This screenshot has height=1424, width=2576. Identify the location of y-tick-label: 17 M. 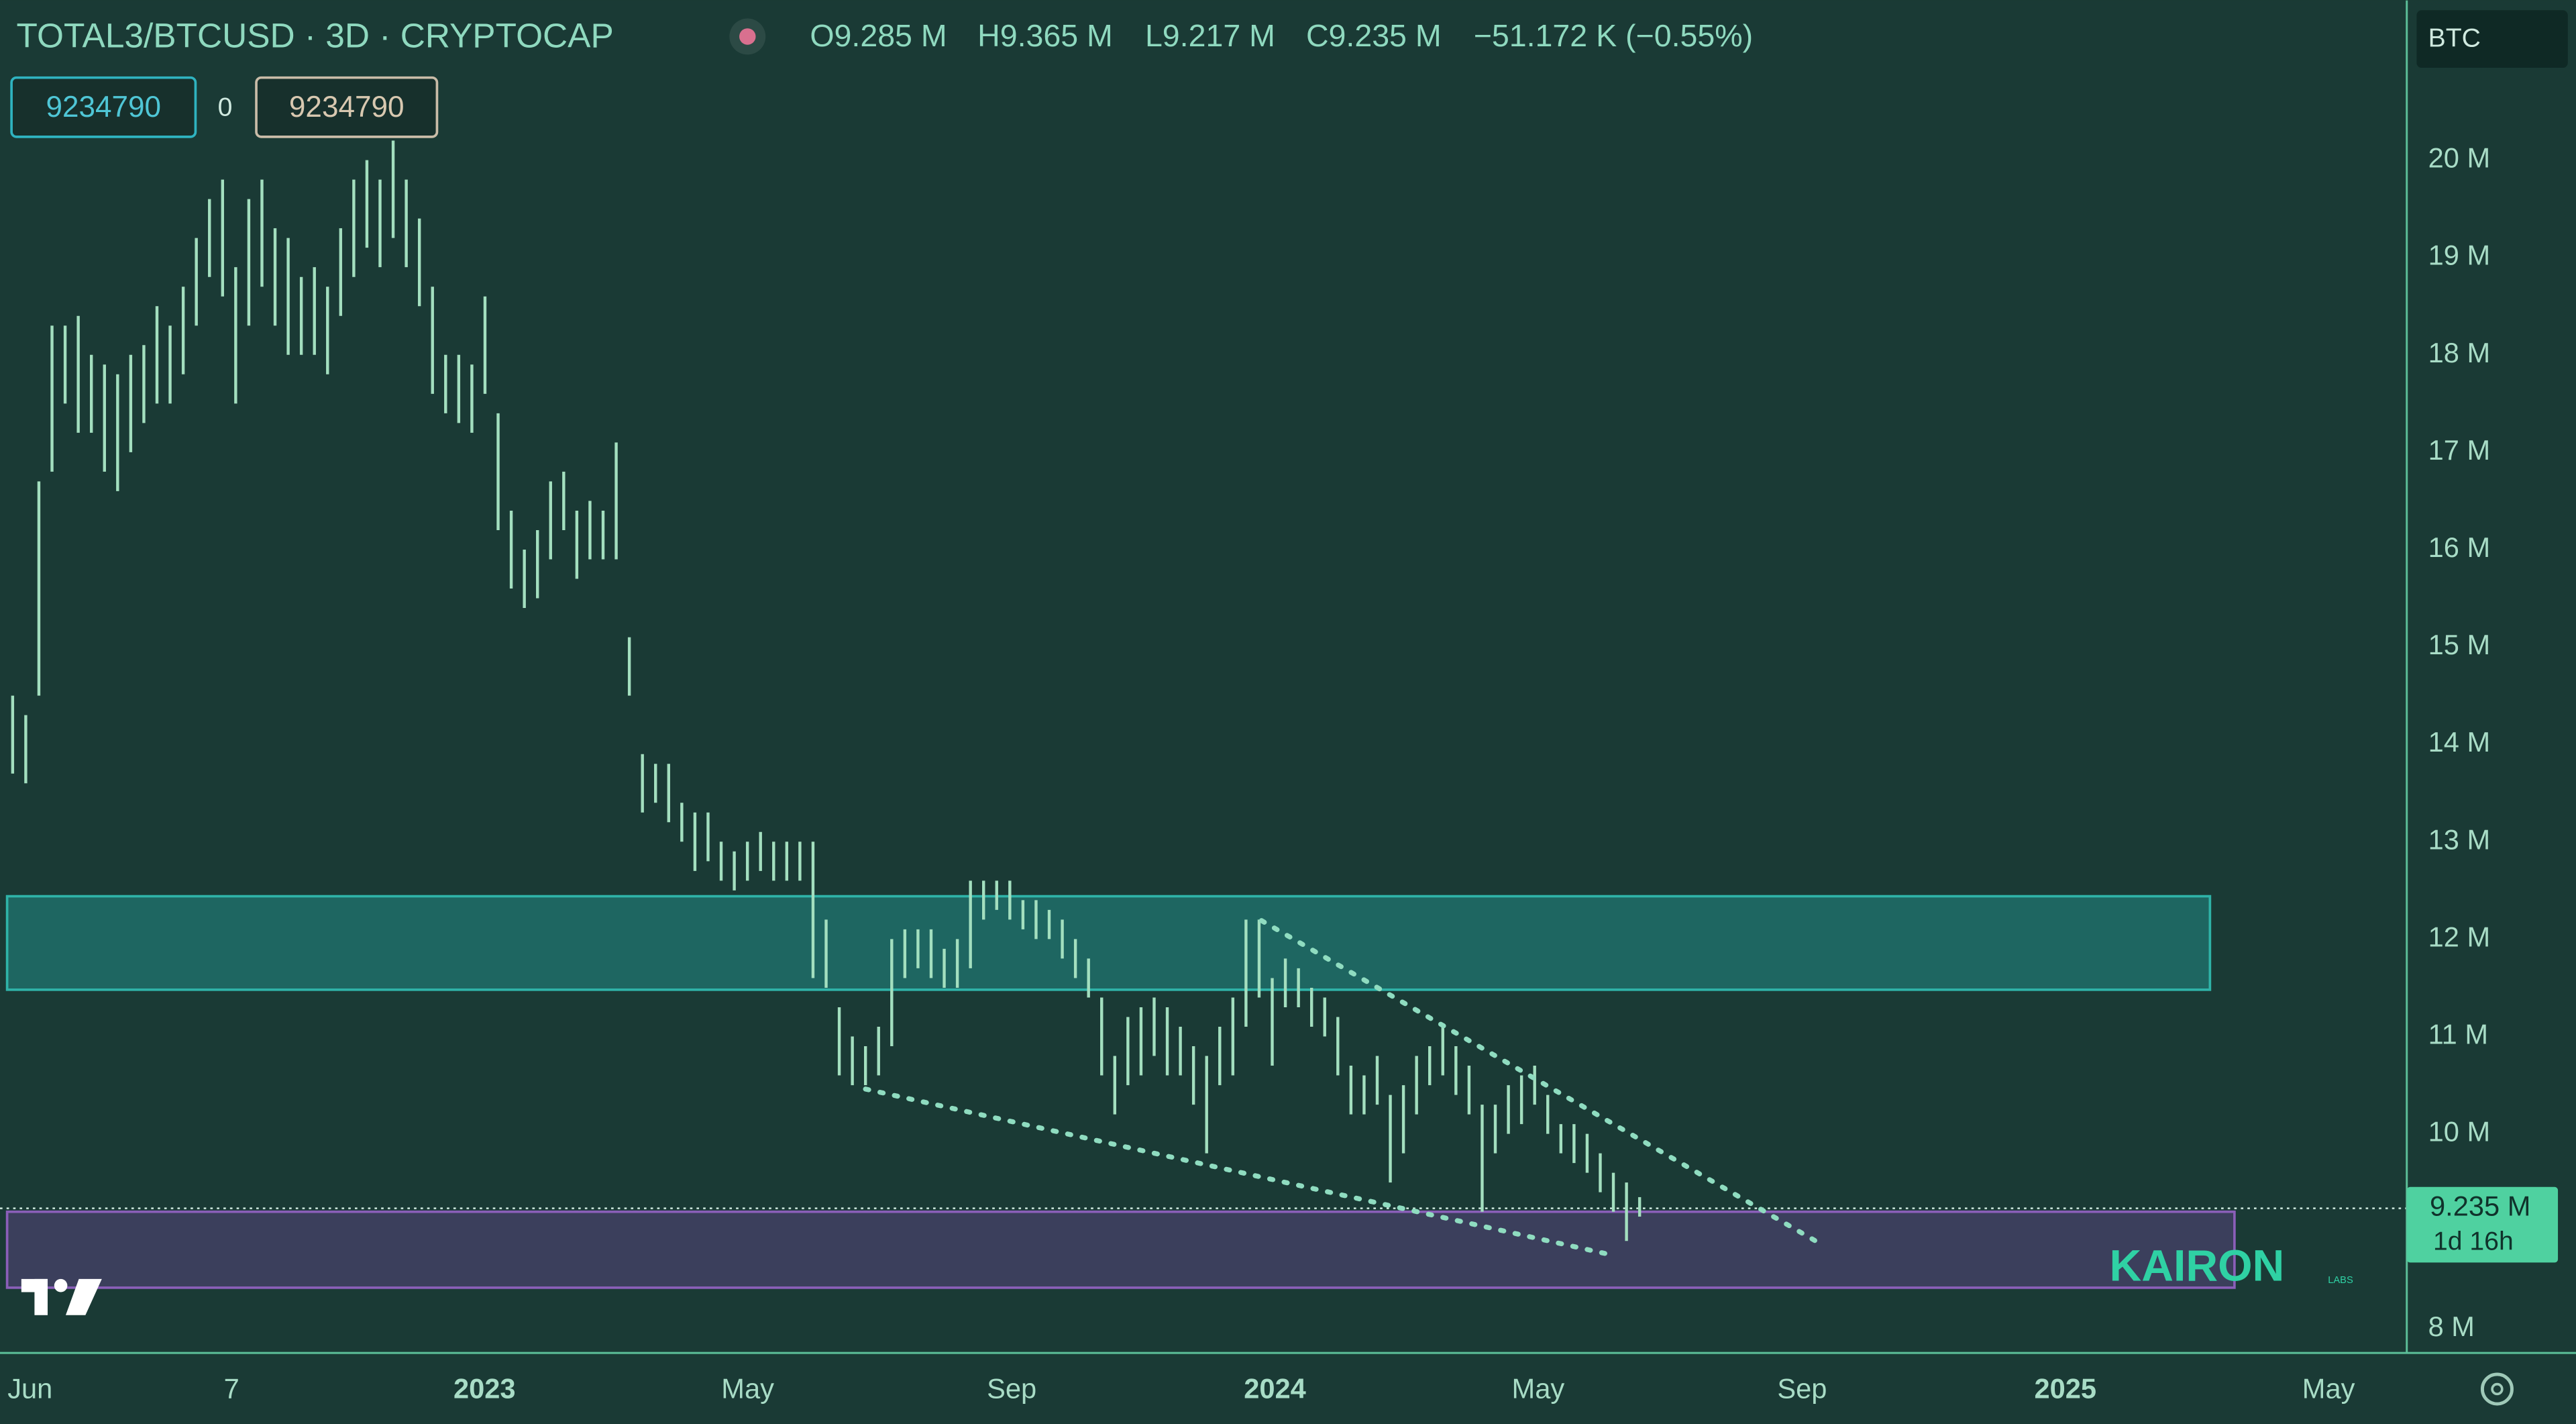
(2459, 450).